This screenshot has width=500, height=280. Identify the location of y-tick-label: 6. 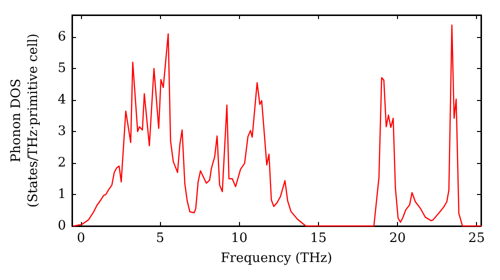
(62, 37).